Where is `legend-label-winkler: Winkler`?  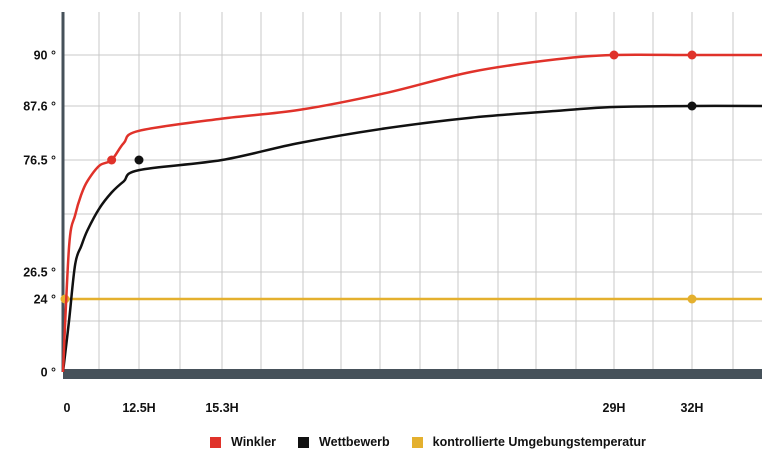
legend-label-winkler: Winkler is located at coordinates (254, 442).